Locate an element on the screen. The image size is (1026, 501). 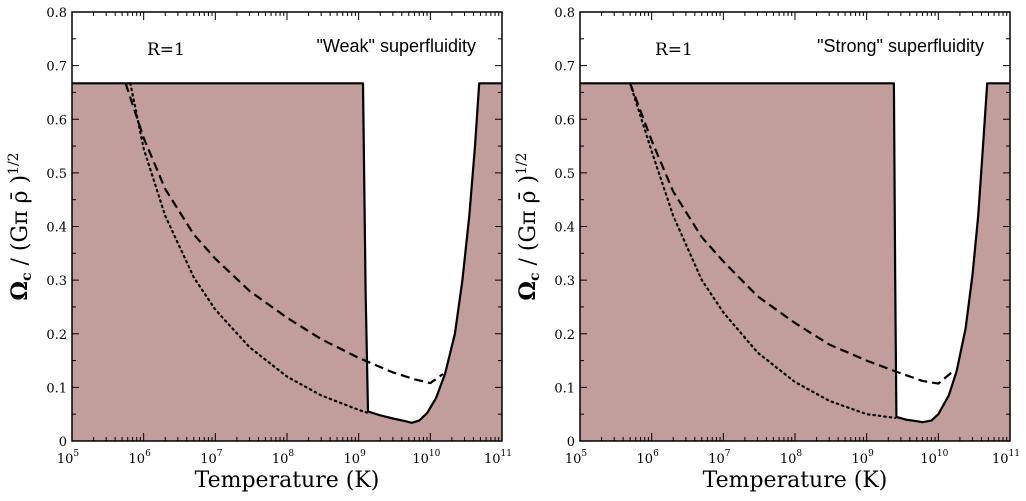
annotation-title: "Weak" superfluidity is located at coordinates (396, 46).